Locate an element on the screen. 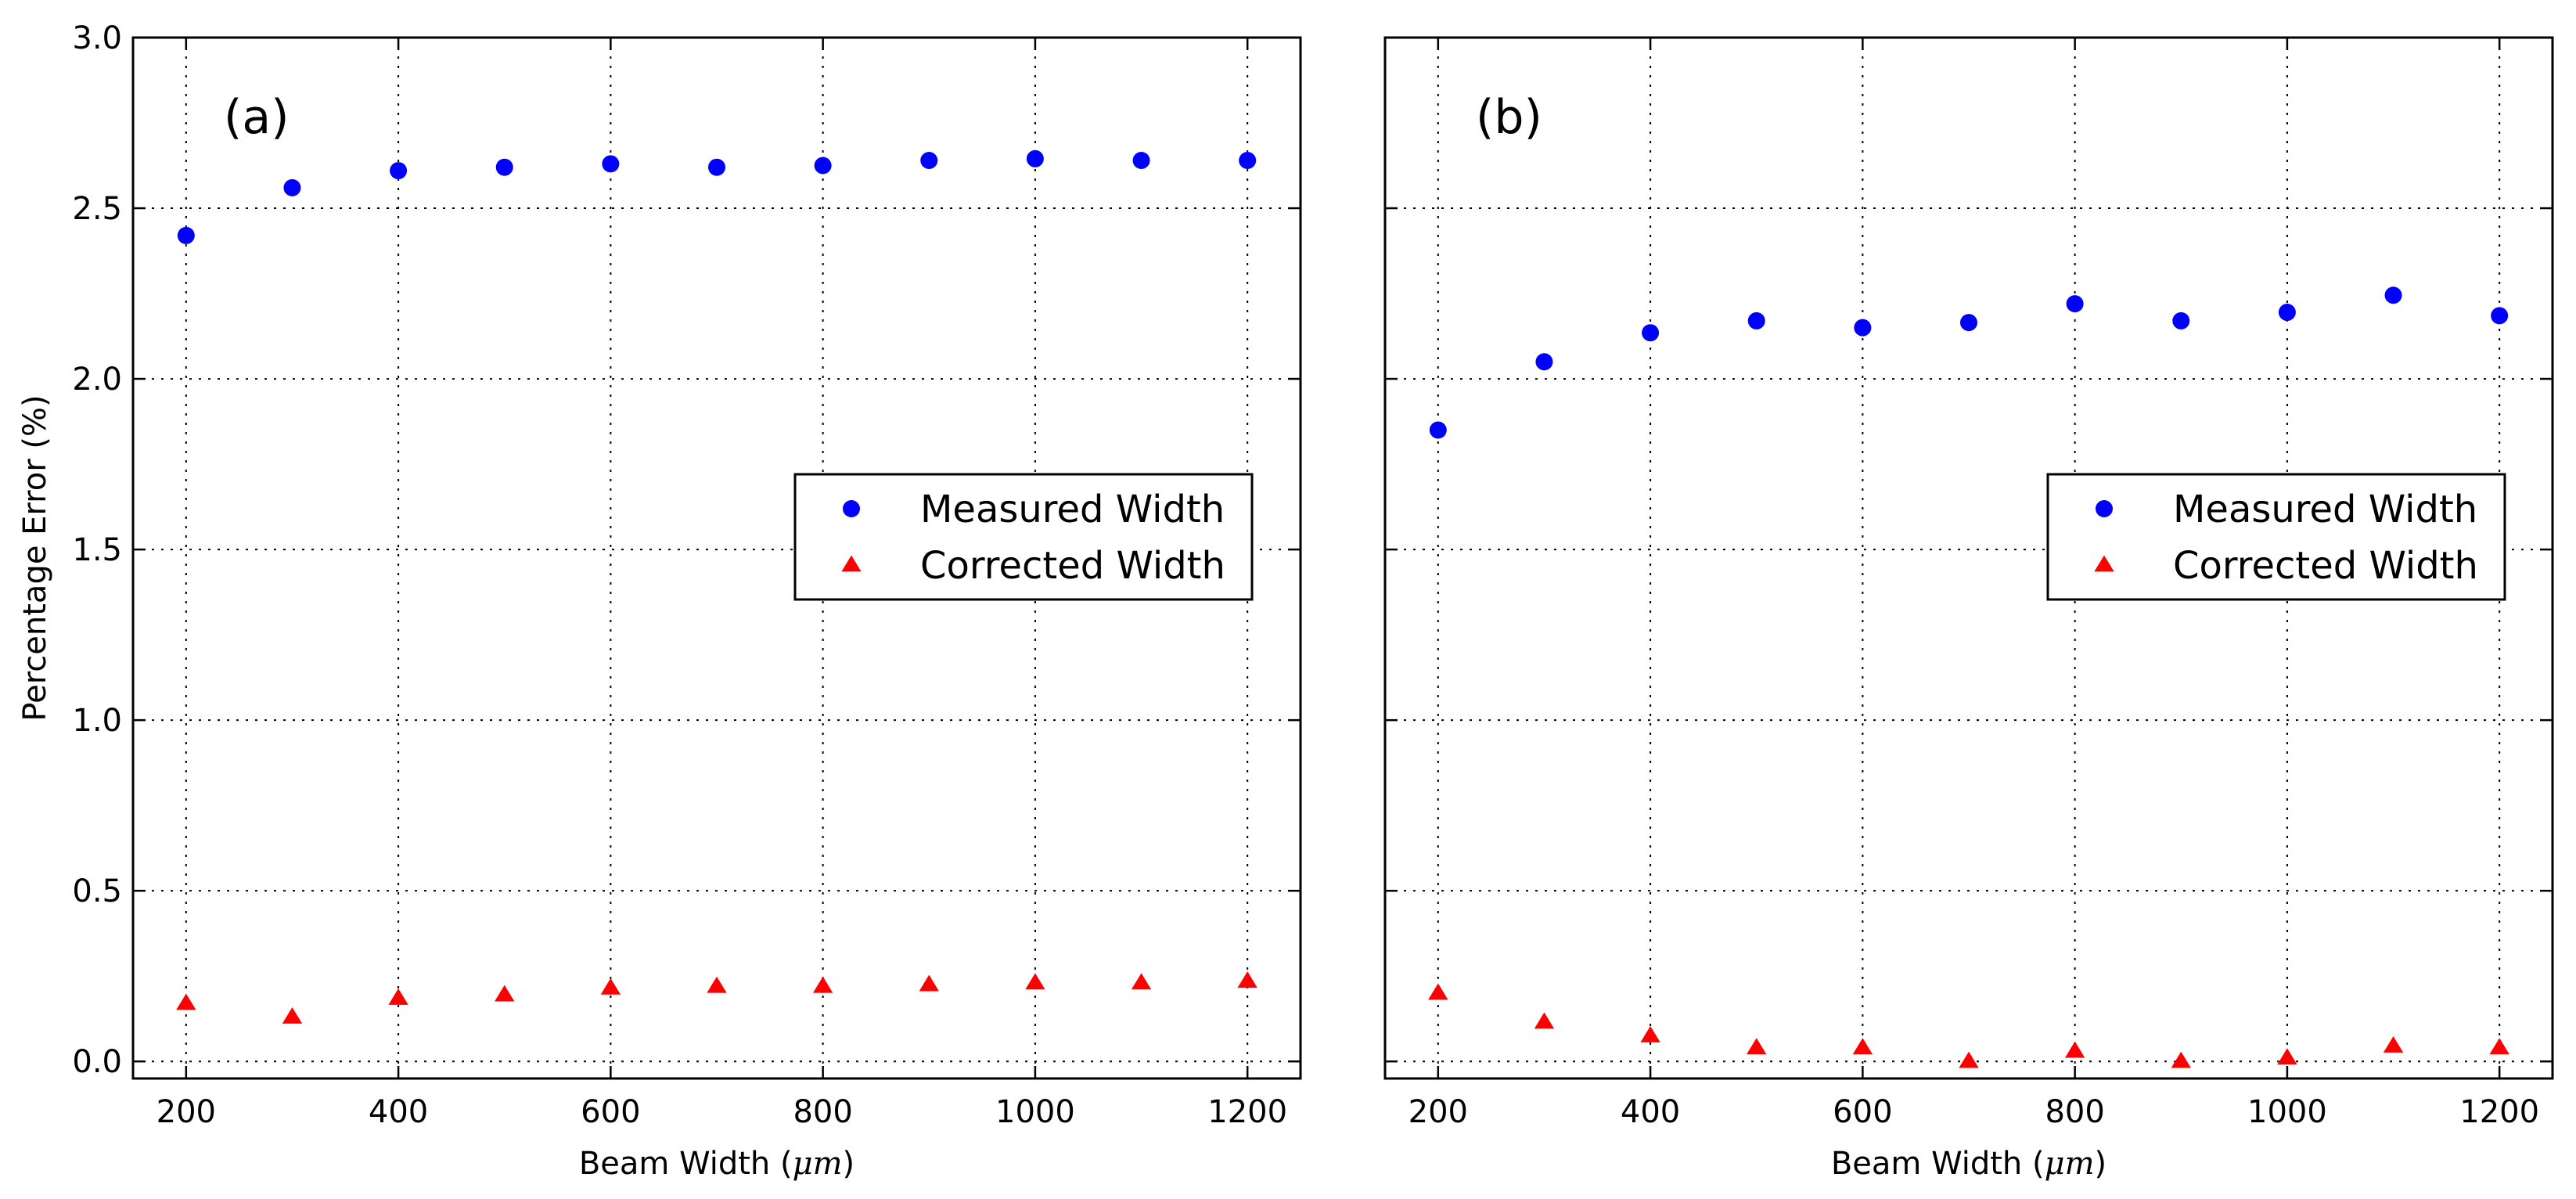 The image size is (2576, 1199). y-tick-label: 2.5 is located at coordinates (97, 209).